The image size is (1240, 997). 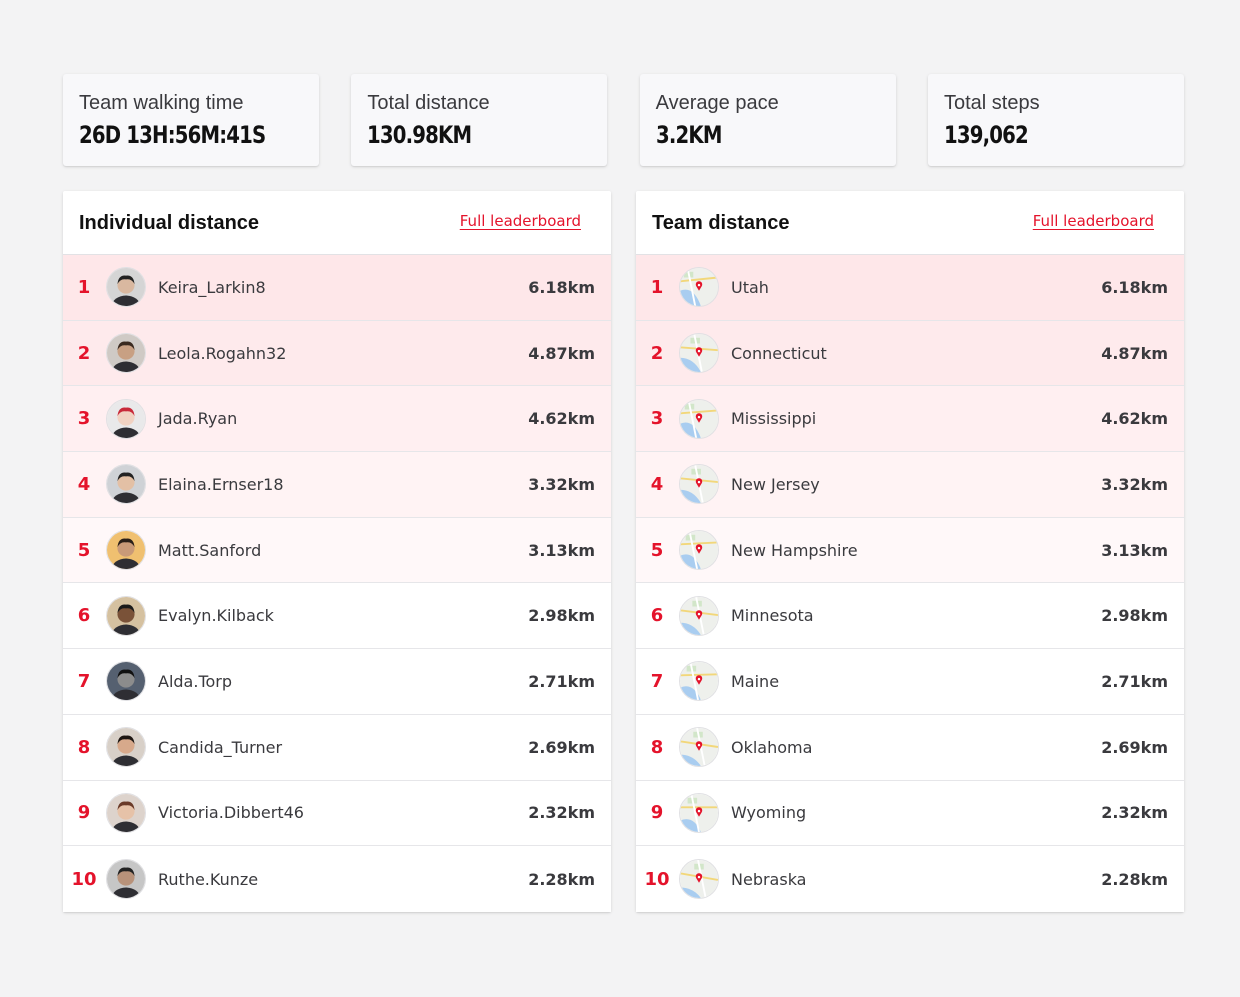 I want to click on user-name: Jada.Ryan, so click(x=198, y=419).